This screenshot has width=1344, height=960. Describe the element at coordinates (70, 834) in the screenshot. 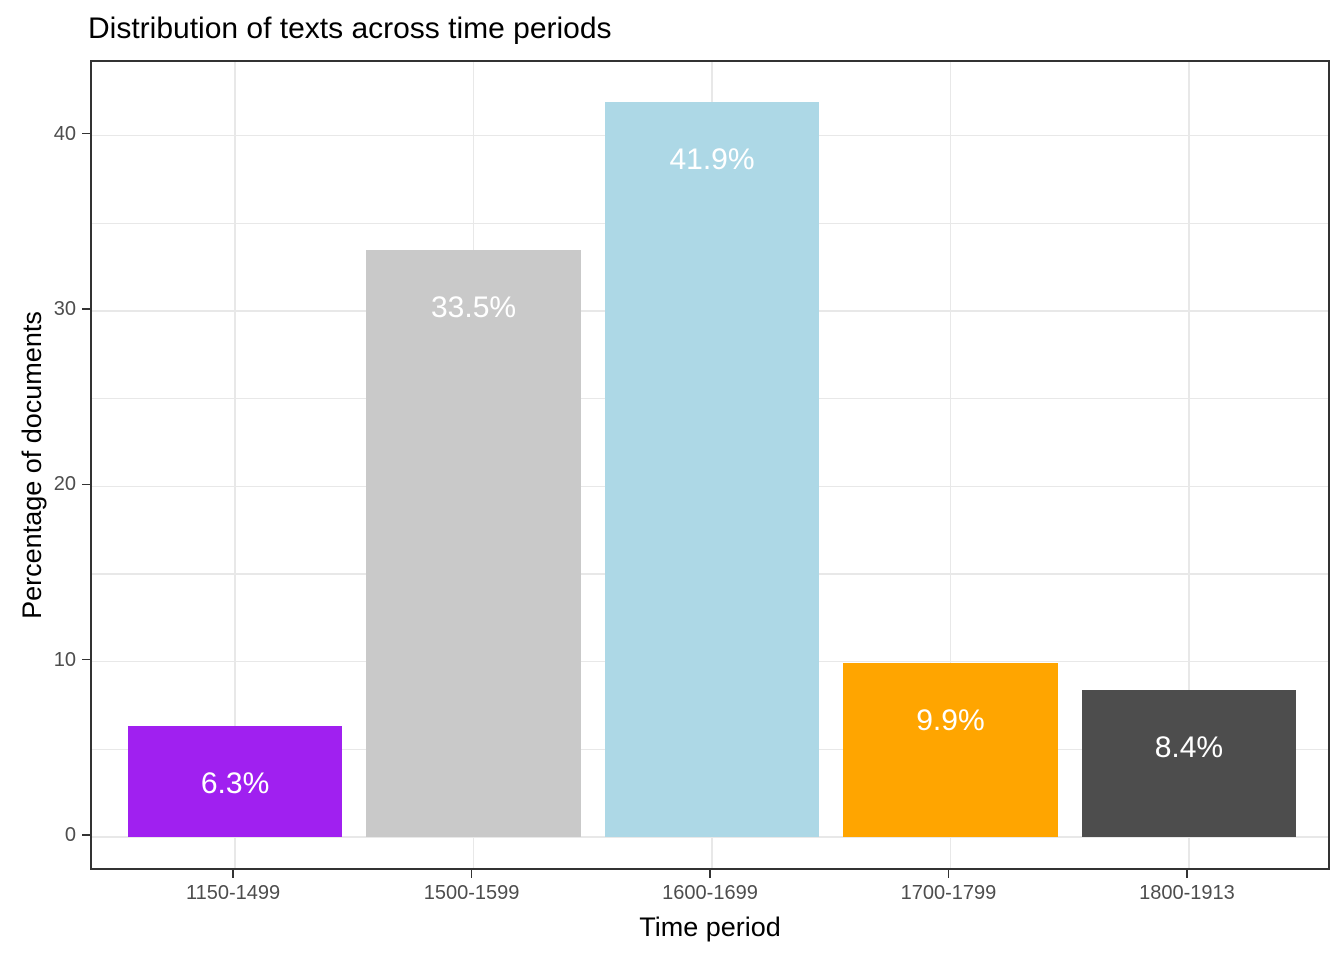

I see `y-tick-label: 0` at that location.